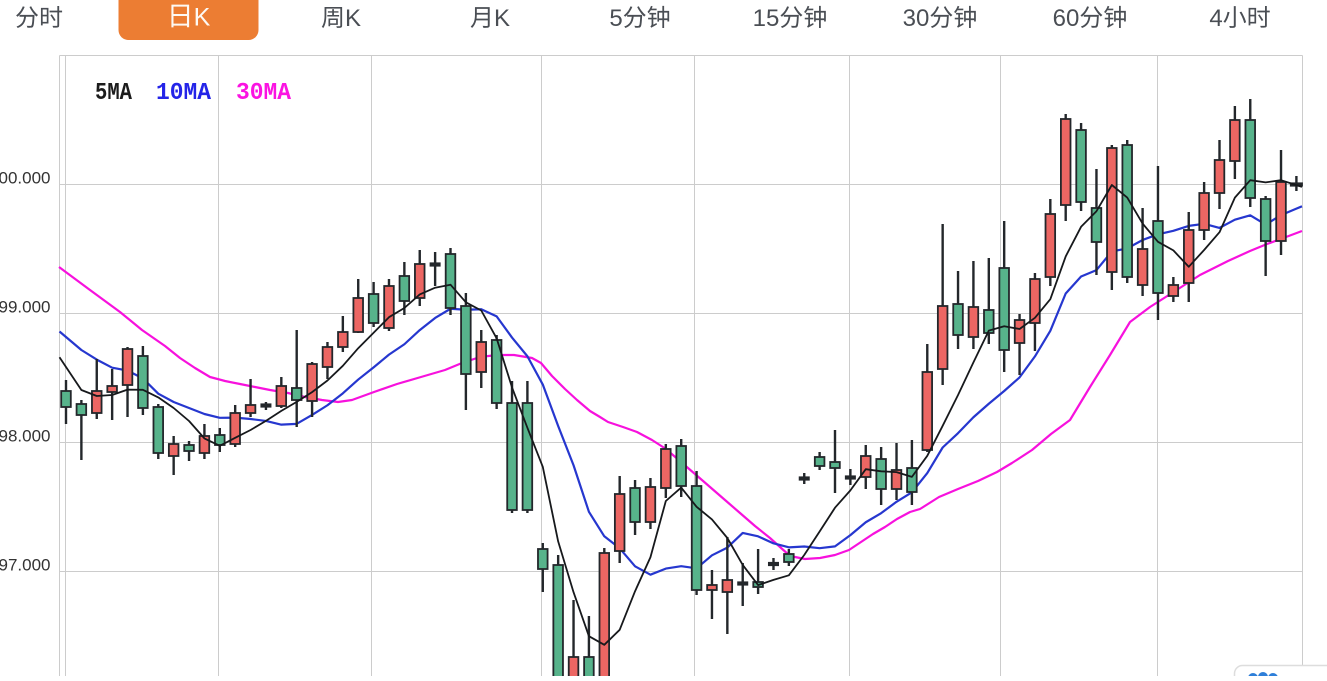  What do you see at coordinates (909, 18) in the screenshot?
I see `svg-text: 3` at bounding box center [909, 18].